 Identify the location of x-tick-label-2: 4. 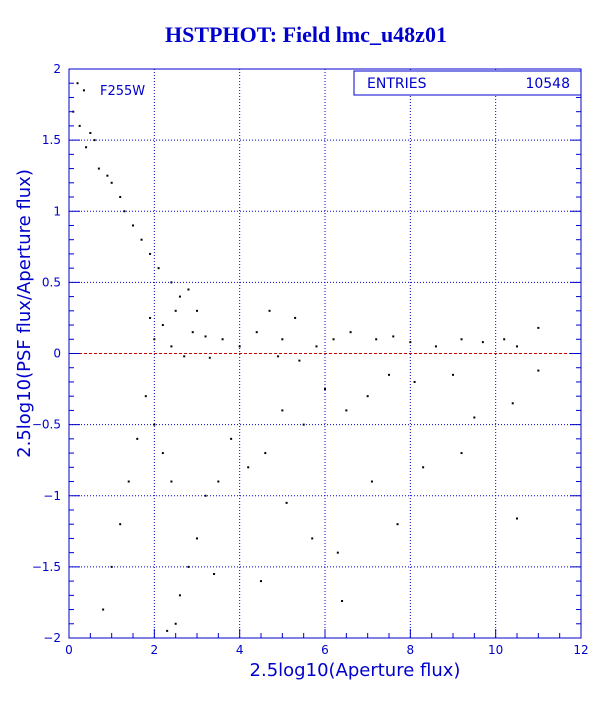
(240, 650).